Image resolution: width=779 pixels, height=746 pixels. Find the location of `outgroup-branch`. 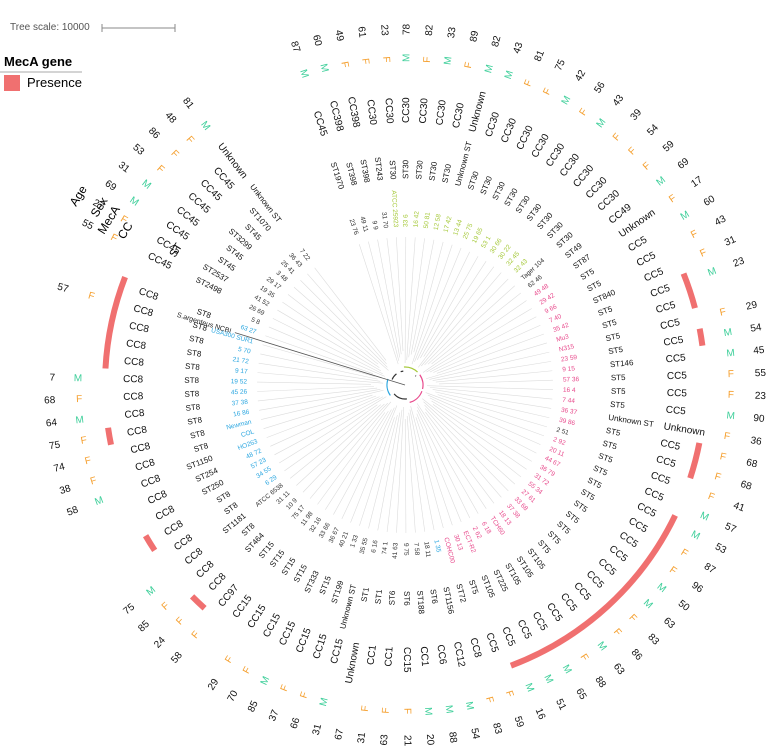

outgroup-branch is located at coordinates (320, 359).